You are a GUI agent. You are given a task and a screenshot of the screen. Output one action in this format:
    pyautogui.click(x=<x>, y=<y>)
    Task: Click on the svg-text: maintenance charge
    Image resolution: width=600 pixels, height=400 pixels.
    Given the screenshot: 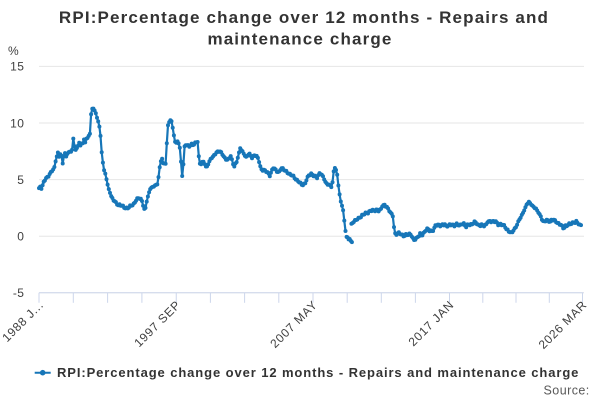 What is the action you would take?
    pyautogui.click(x=299, y=39)
    